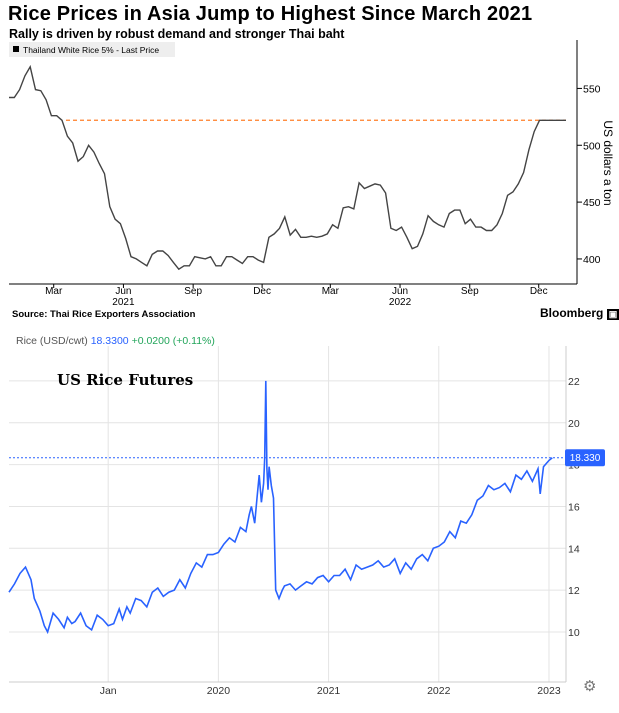 This screenshot has width=619, height=713. Describe the element at coordinates (574, 382) in the screenshot. I see `y-tick-label: 22` at that location.